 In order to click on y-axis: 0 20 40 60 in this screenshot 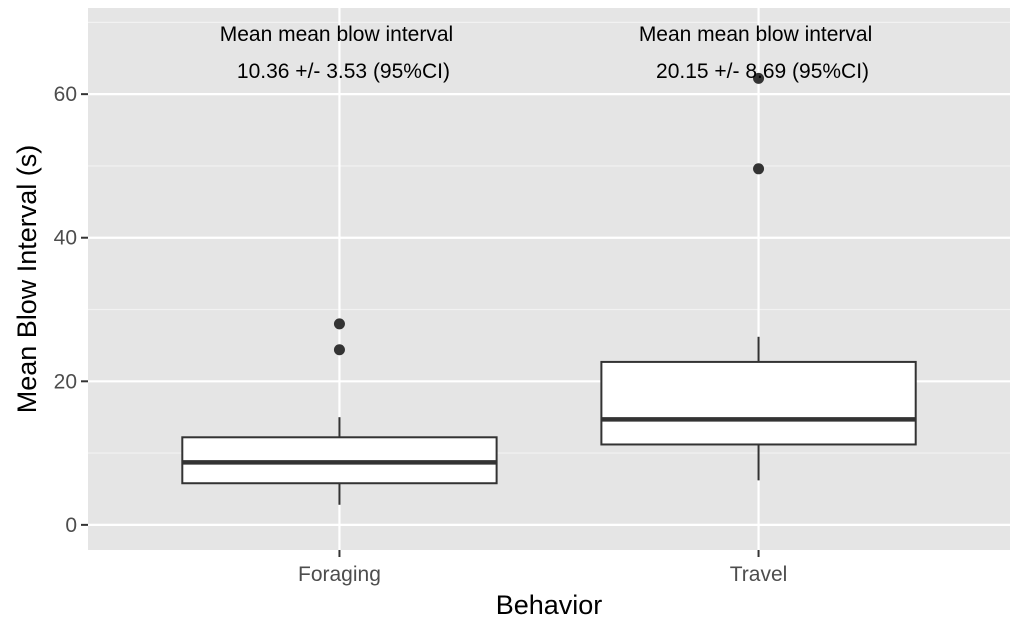, I will do `click(71, 310)`.